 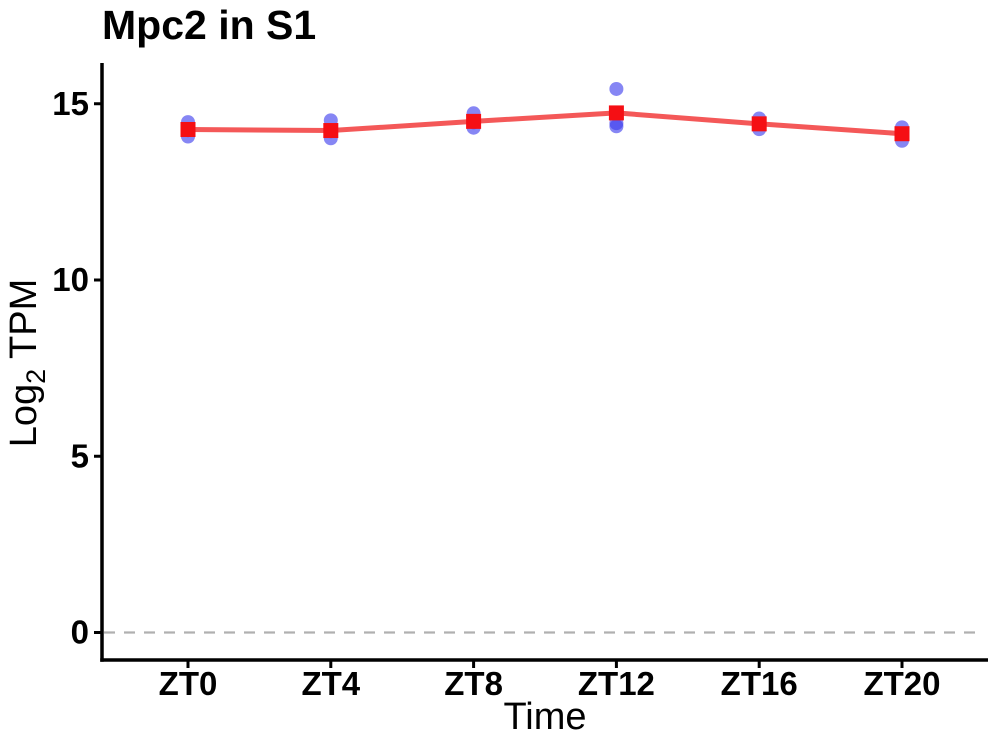 What do you see at coordinates (80, 632) in the screenshot?
I see `y-tick-label: 0` at bounding box center [80, 632].